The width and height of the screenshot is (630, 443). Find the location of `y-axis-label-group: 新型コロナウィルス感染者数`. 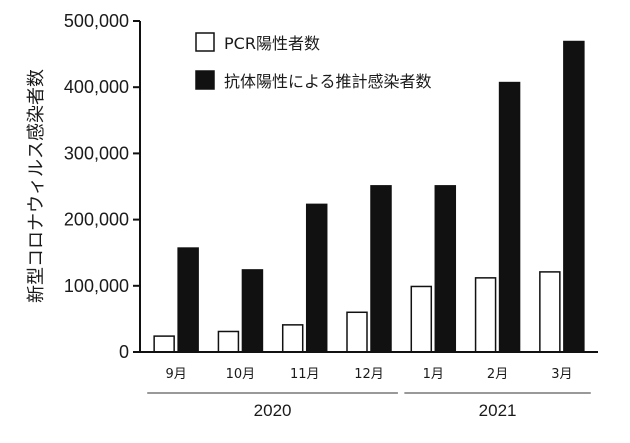

y-axis-label-group: 新型コロナウィルス感染者数 is located at coordinates (36, 186).